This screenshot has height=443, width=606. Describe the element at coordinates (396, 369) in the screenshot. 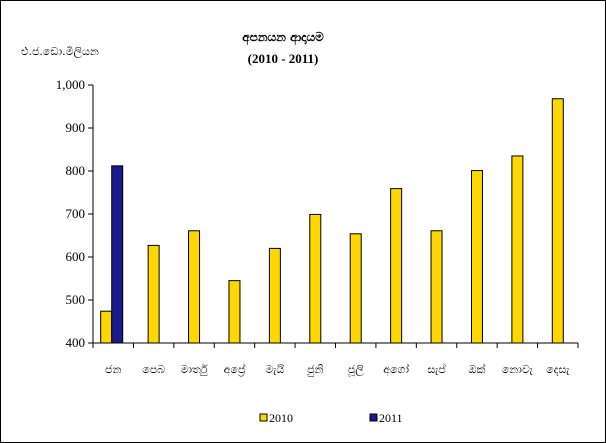

I see `x-tick-label: අගෝ` at that location.